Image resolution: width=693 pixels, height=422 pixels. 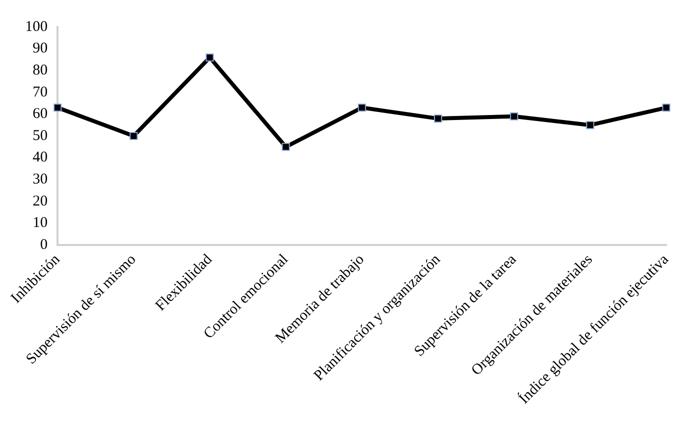 I want to click on y-tick-label: 40, so click(x=40, y=158).